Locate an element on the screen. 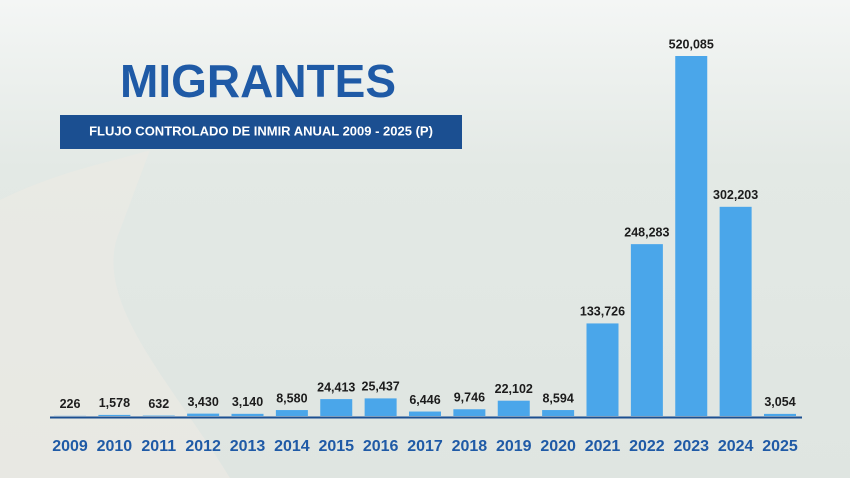  value-label: 226 is located at coordinates (70, 404).